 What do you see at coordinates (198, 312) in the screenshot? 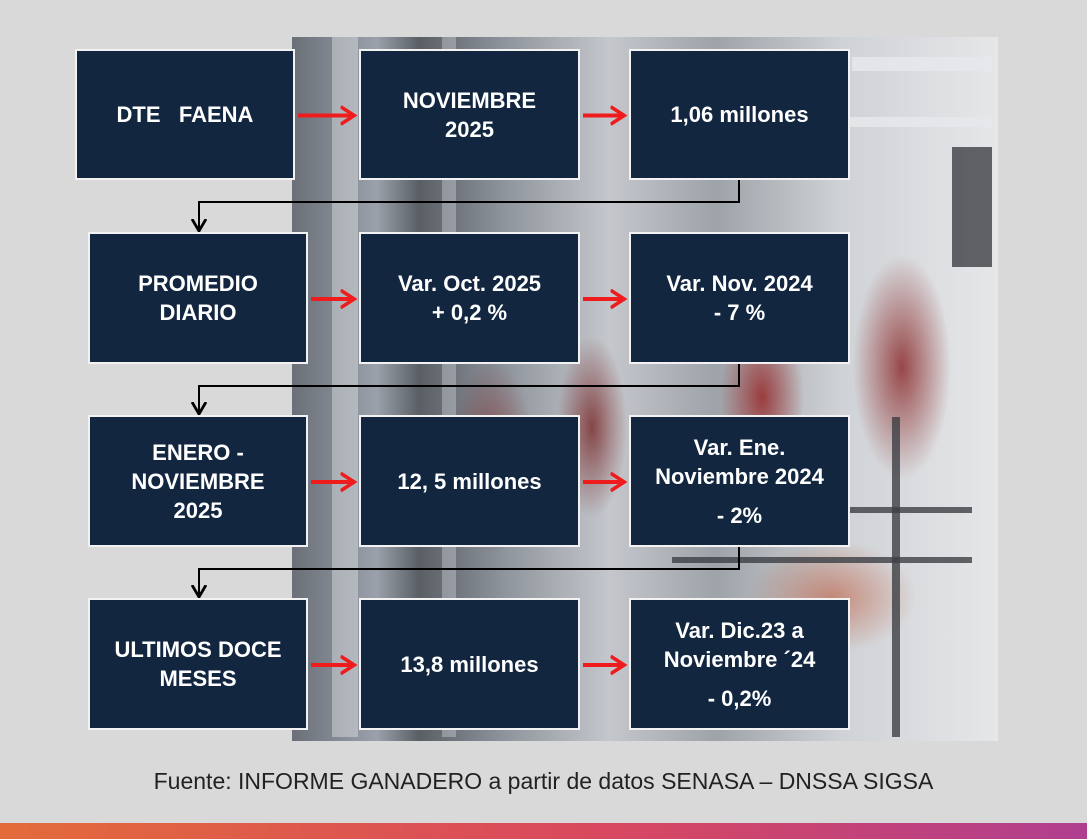
I see `box-text-line: DIARIO` at bounding box center [198, 312].